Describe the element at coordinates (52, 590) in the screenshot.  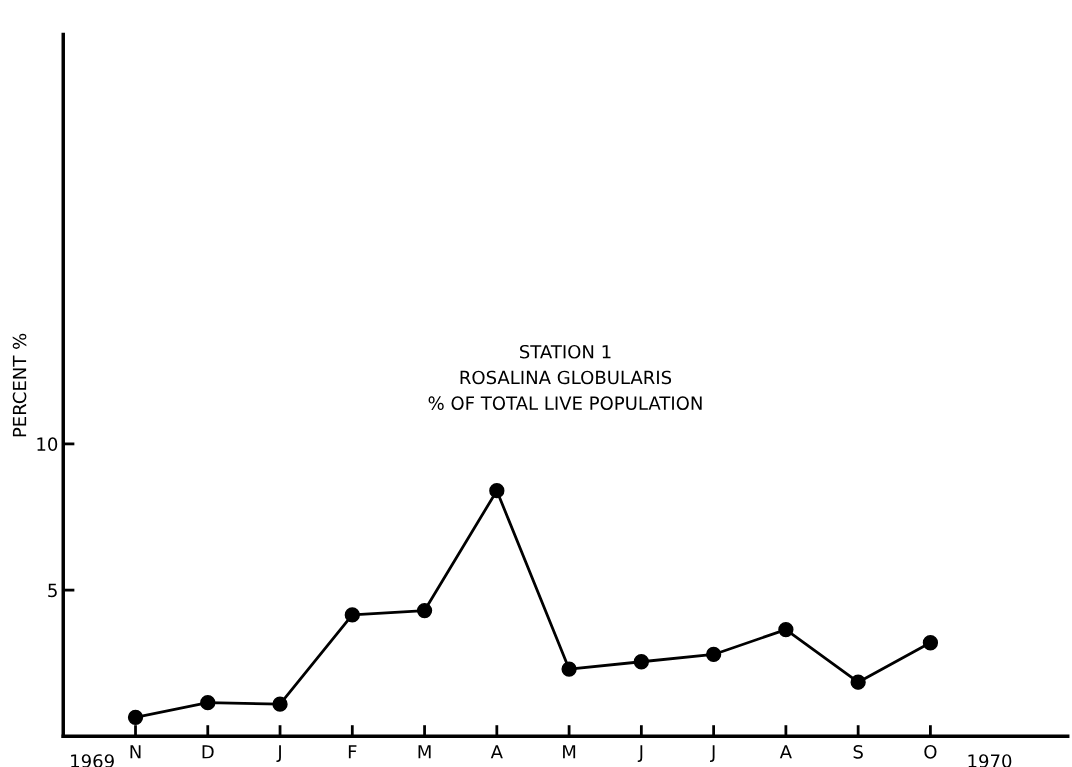
I see `y-tick-label: 5` at that location.